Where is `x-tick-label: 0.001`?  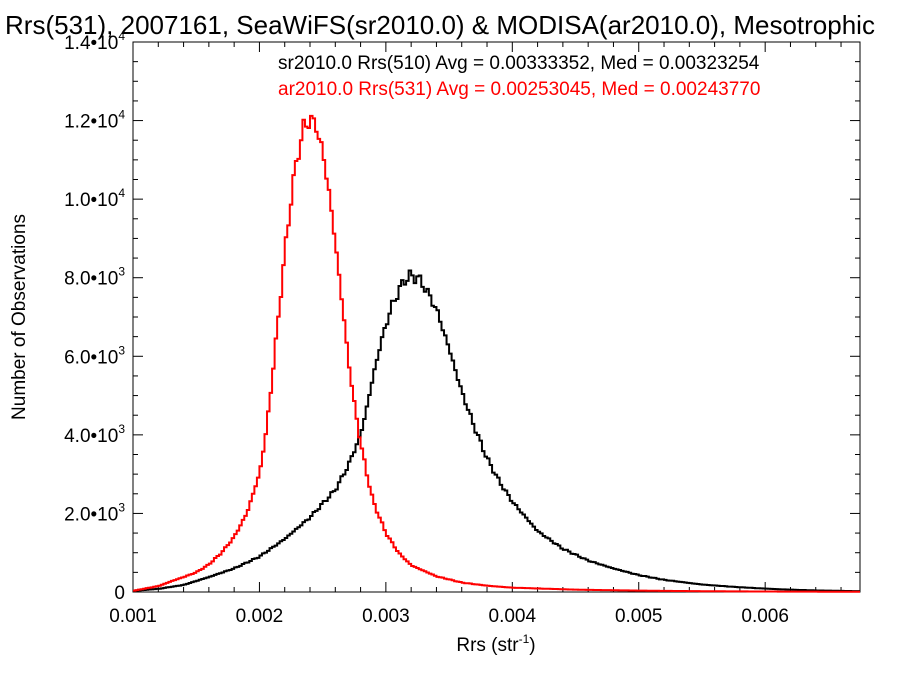
x-tick-label: 0.001 is located at coordinates (133, 616).